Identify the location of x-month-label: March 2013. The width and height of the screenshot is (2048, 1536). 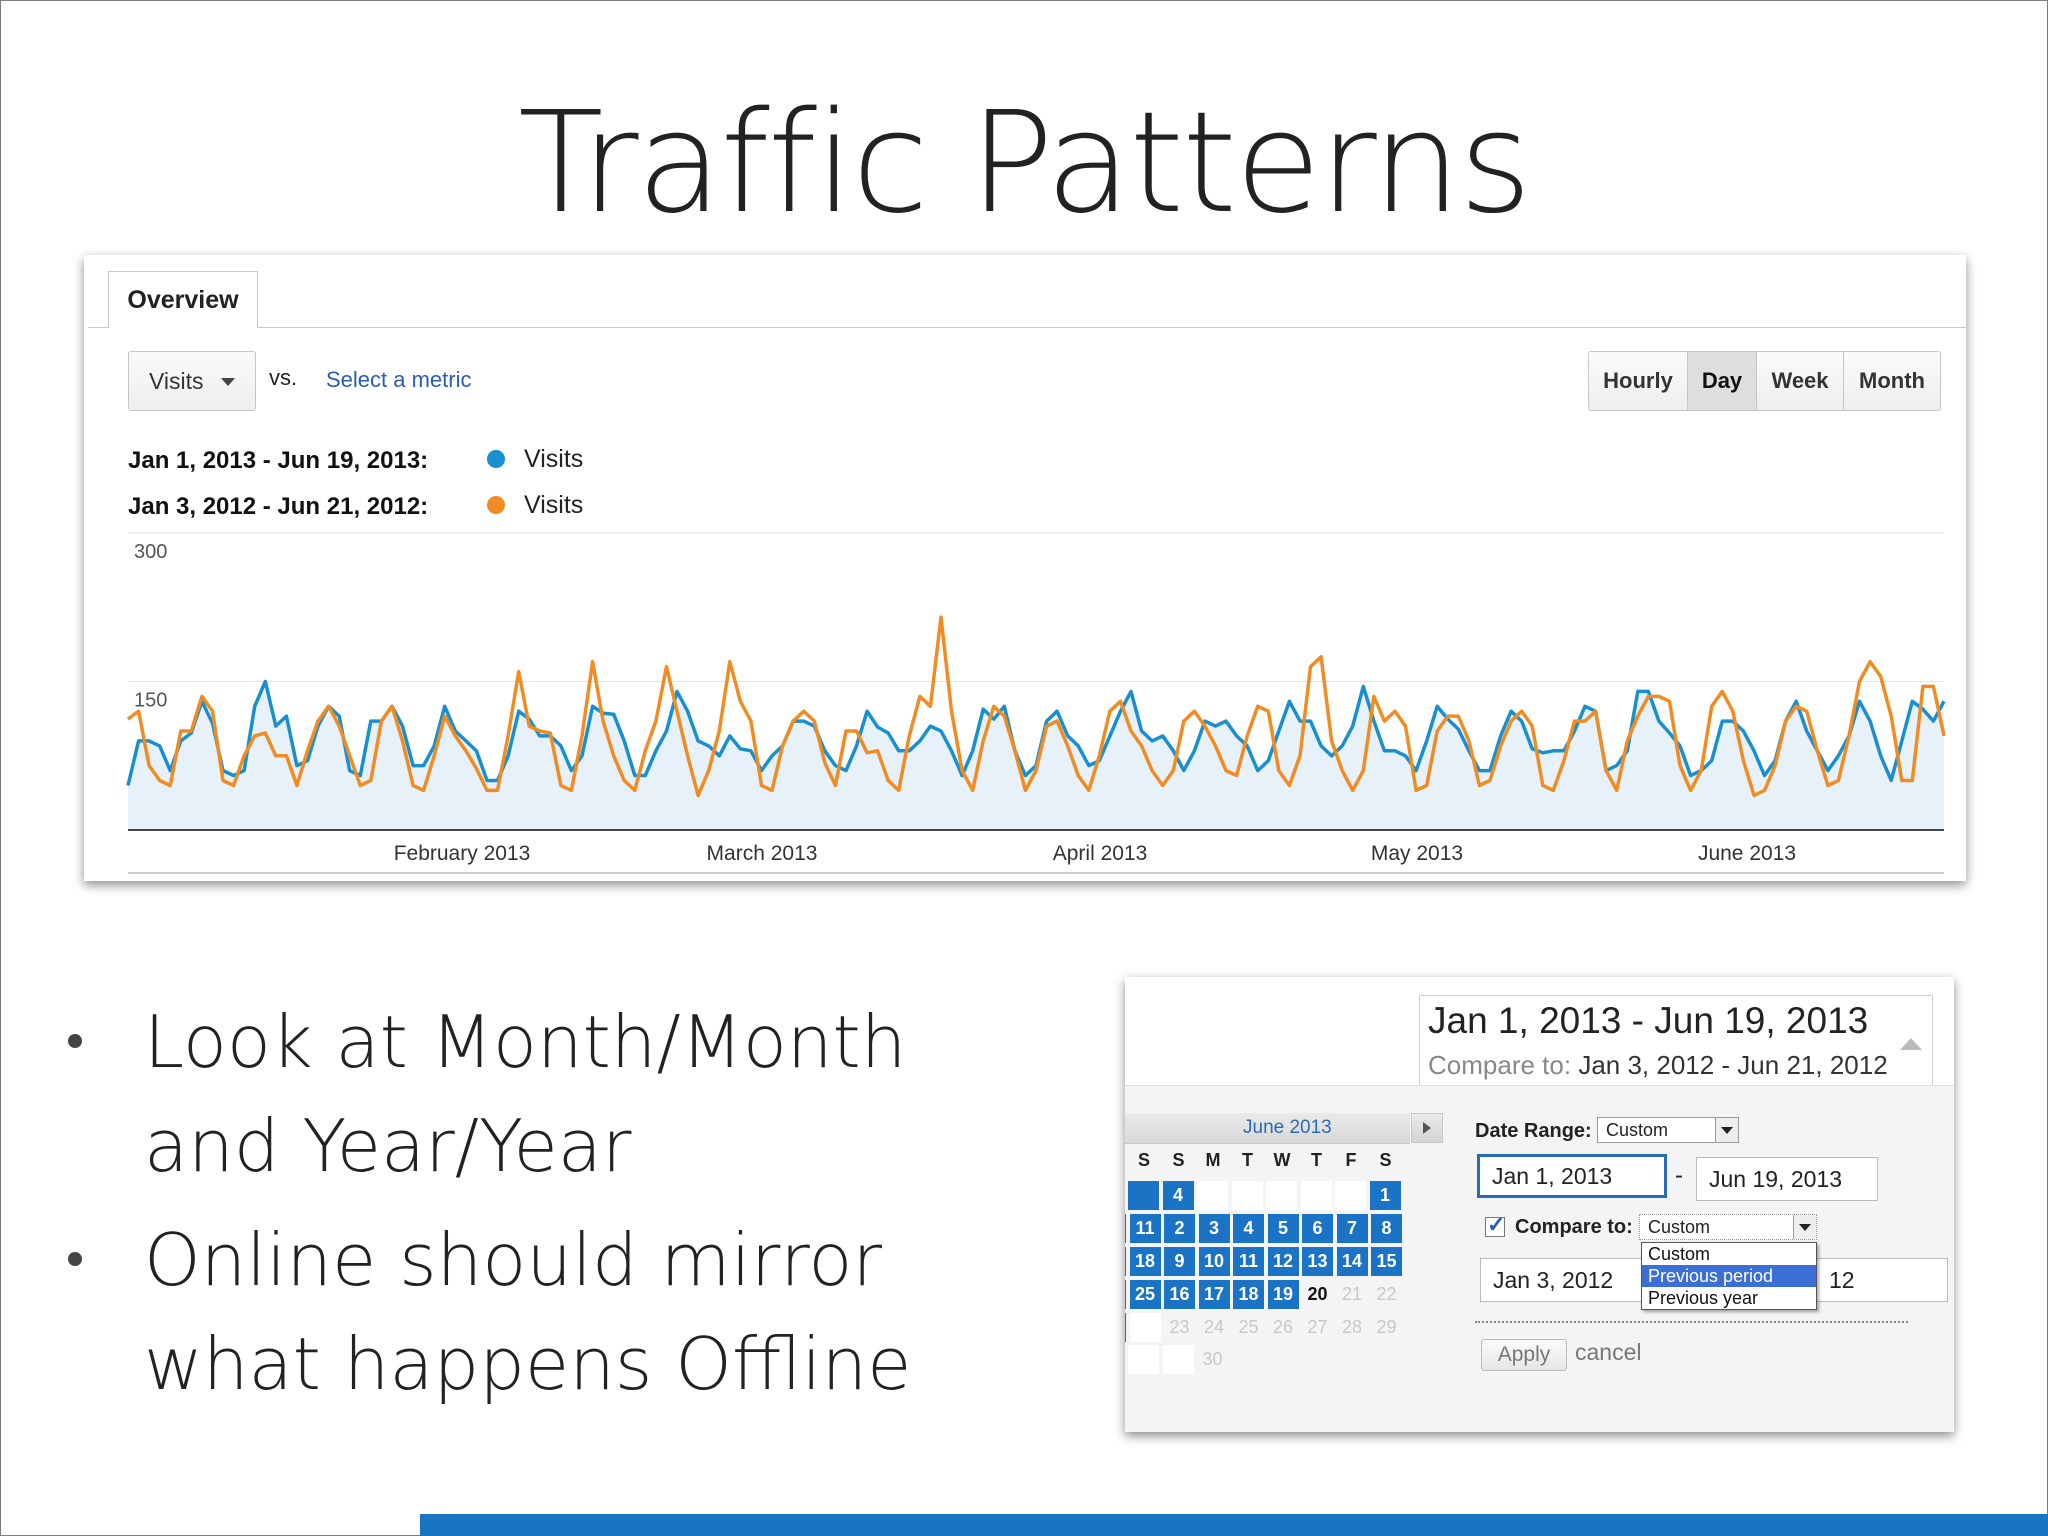
(762, 853).